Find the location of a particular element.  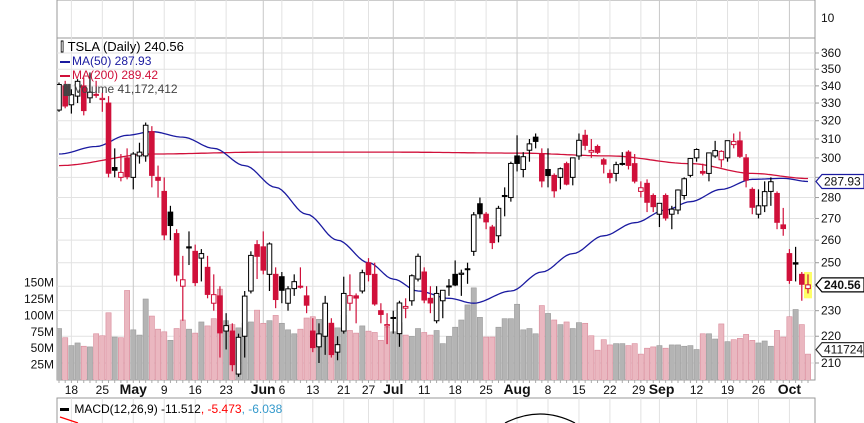

y-tick-label: 310 is located at coordinates (831, 139).